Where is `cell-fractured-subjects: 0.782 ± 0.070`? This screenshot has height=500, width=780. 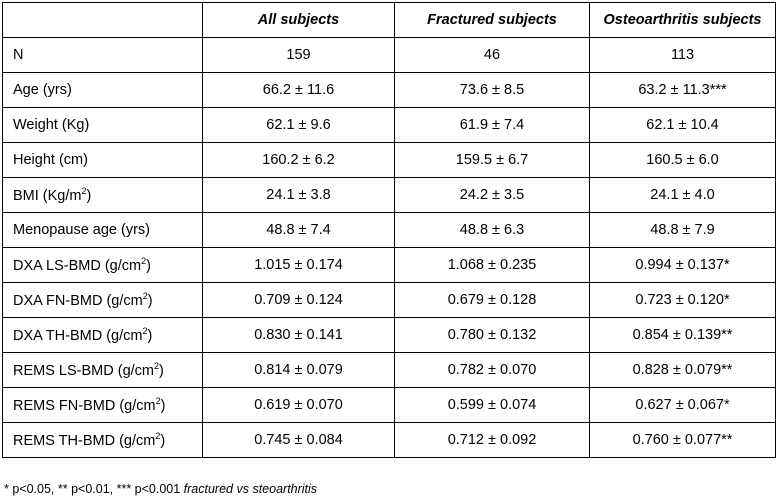 cell-fractured-subjects: 0.782 ± 0.070 is located at coordinates (492, 370).